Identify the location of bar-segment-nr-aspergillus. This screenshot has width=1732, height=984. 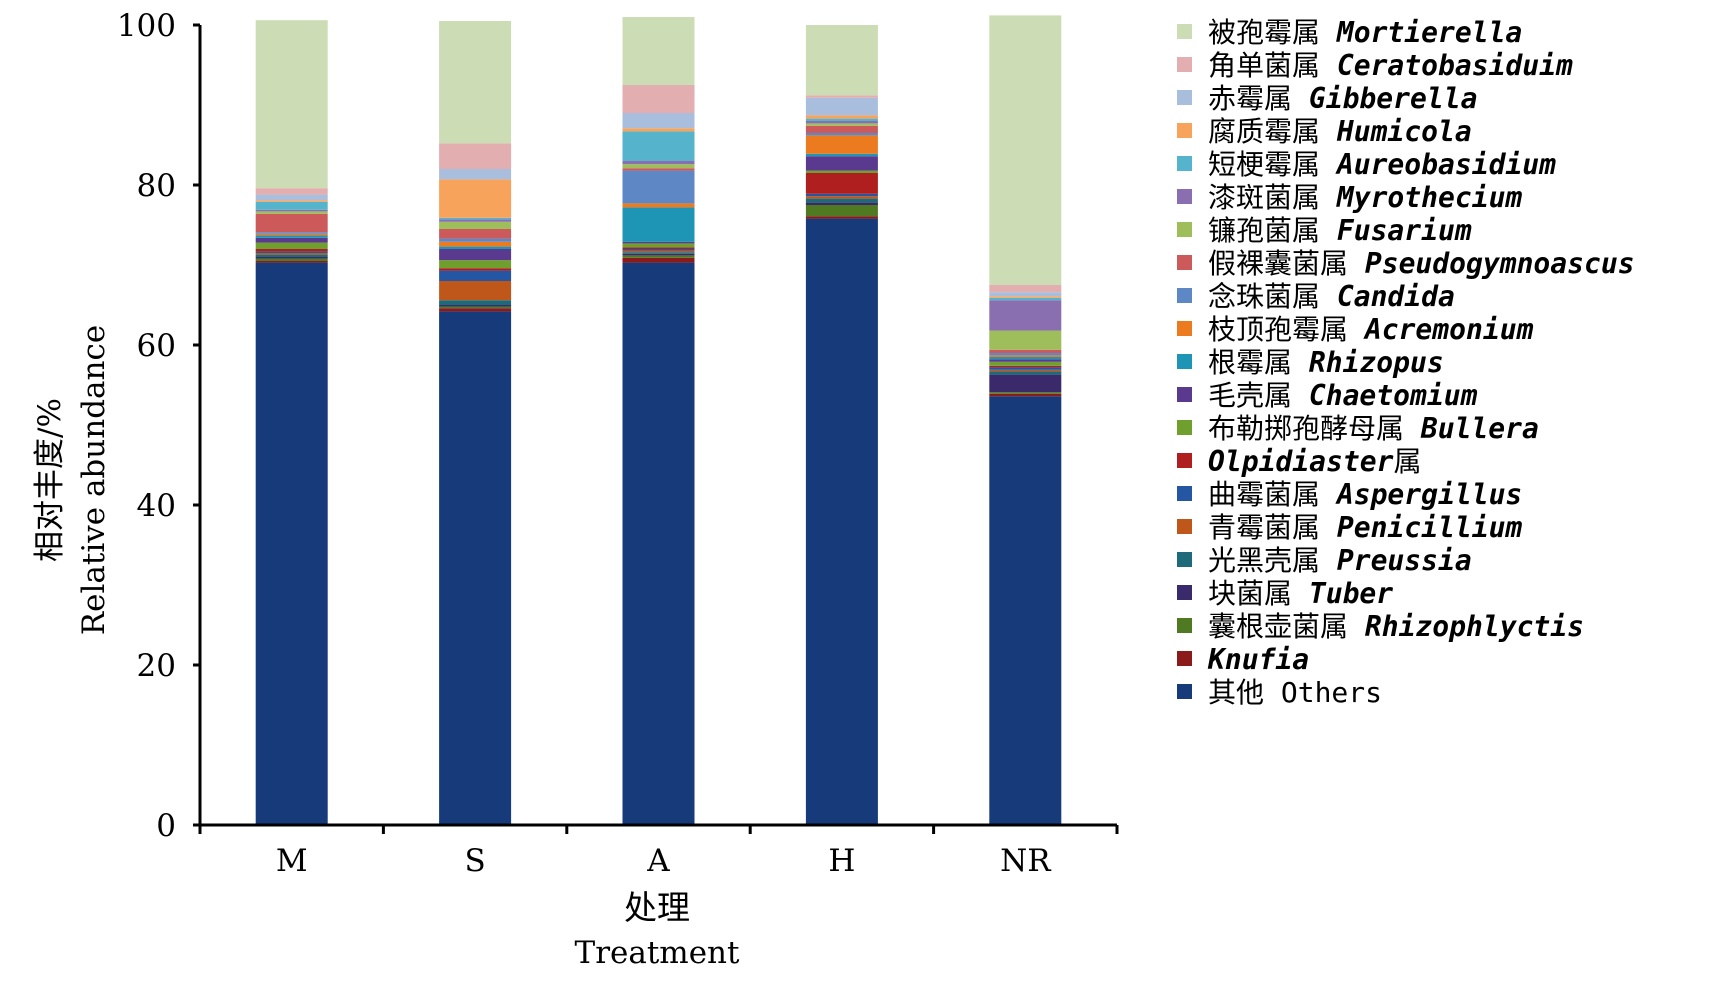
(1025, 368).